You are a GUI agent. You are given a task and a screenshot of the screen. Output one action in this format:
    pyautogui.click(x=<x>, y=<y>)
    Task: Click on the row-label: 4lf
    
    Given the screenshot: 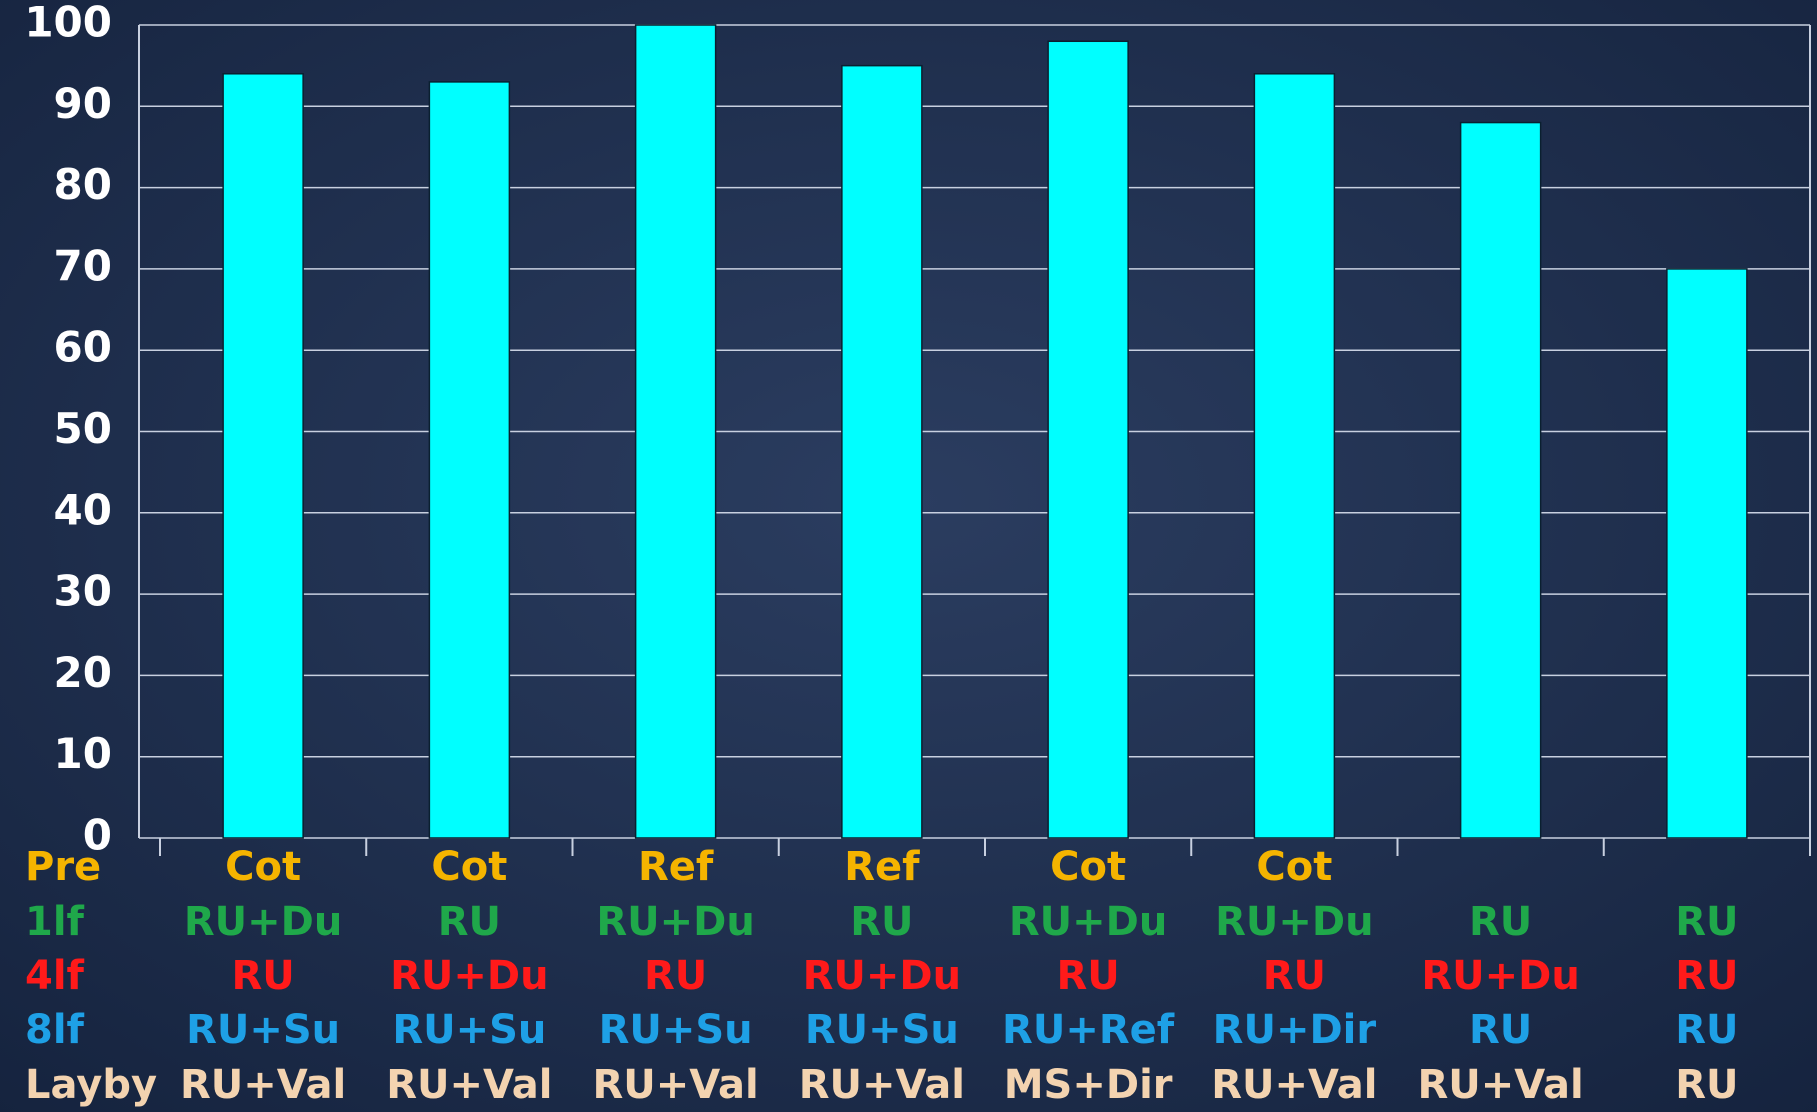 What is the action you would take?
    pyautogui.click(x=55, y=976)
    